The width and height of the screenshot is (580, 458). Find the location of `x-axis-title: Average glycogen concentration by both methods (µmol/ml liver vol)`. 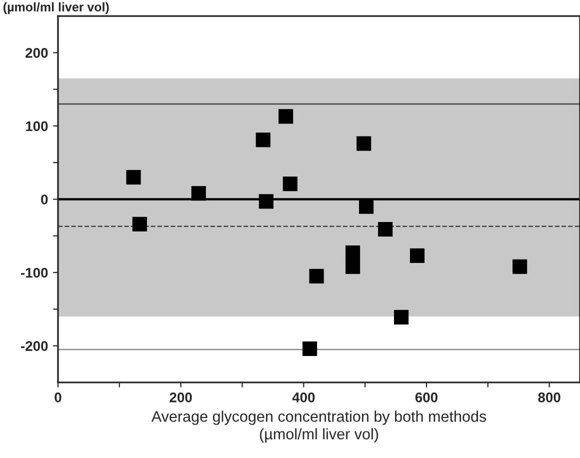

x-axis-title: Average glycogen concentration by both methods (µmol/ml liver vol) is located at coordinates (318, 426).